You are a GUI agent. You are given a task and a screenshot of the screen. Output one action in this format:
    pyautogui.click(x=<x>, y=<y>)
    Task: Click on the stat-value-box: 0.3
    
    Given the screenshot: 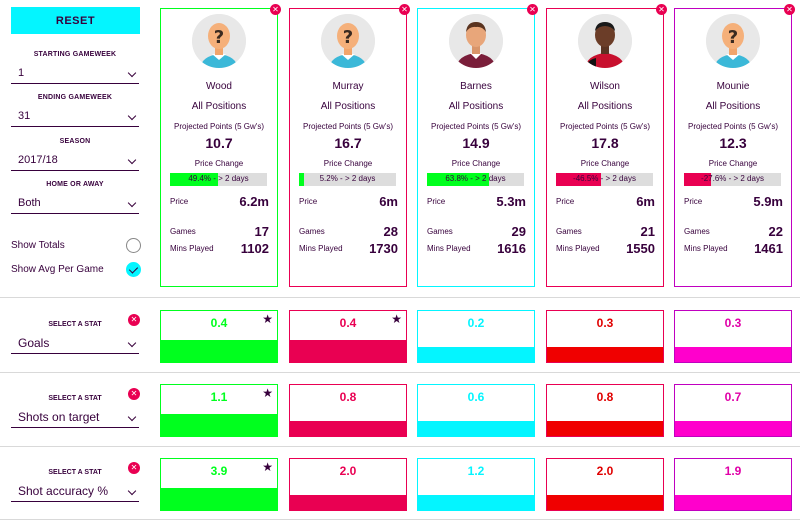 What is the action you would take?
    pyautogui.click(x=605, y=336)
    